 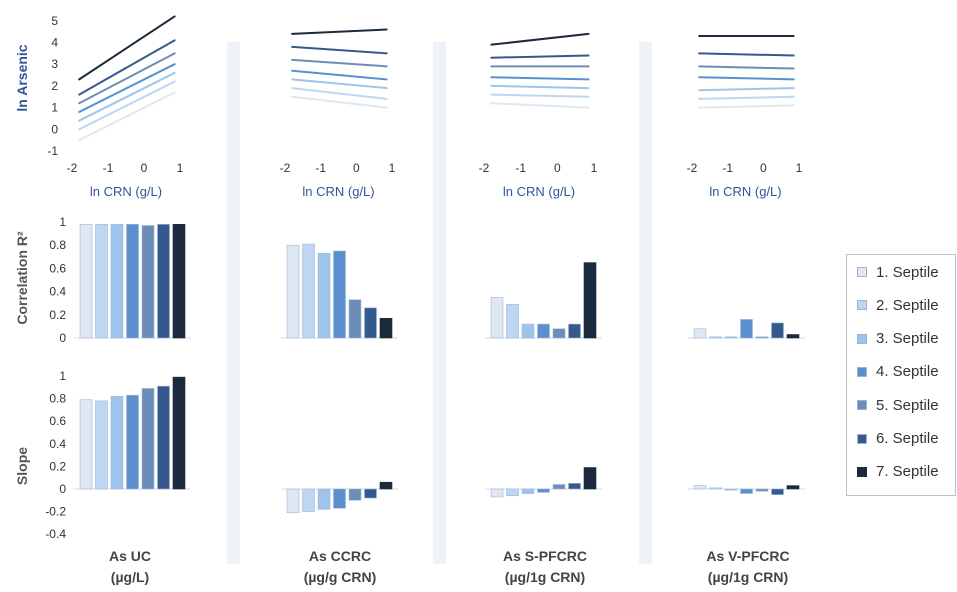 I want to click on legend-label: 6. Septile, so click(x=907, y=438).